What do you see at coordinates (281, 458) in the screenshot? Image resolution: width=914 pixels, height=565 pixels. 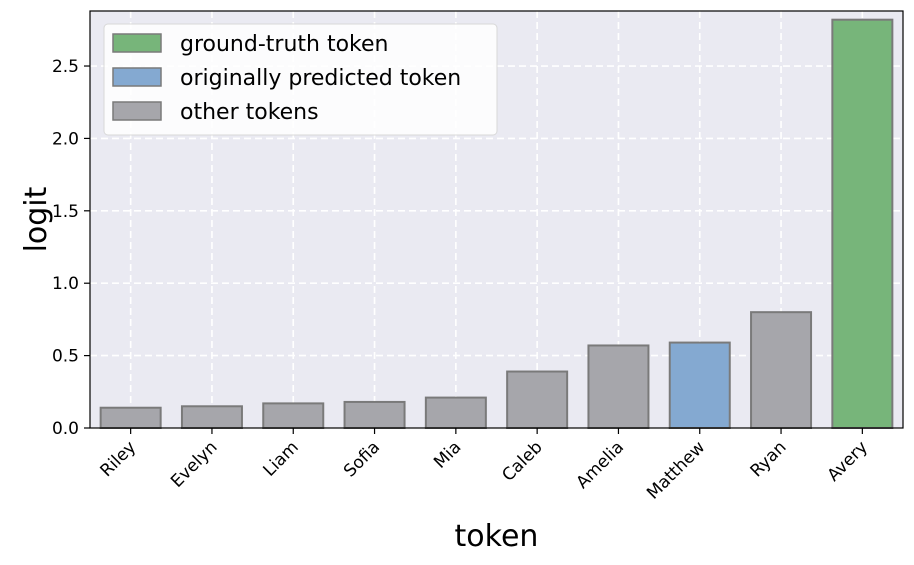 I see `x-tick-label: Liam` at bounding box center [281, 458].